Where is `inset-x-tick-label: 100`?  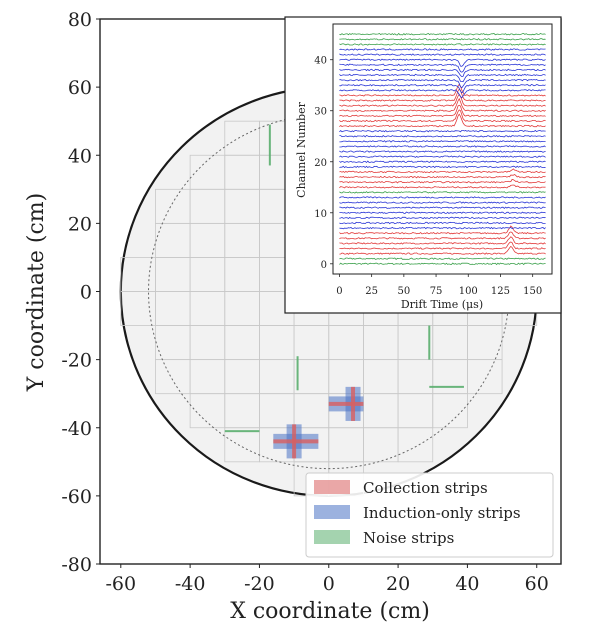 inset-x-tick-label: 100 is located at coordinates (468, 291).